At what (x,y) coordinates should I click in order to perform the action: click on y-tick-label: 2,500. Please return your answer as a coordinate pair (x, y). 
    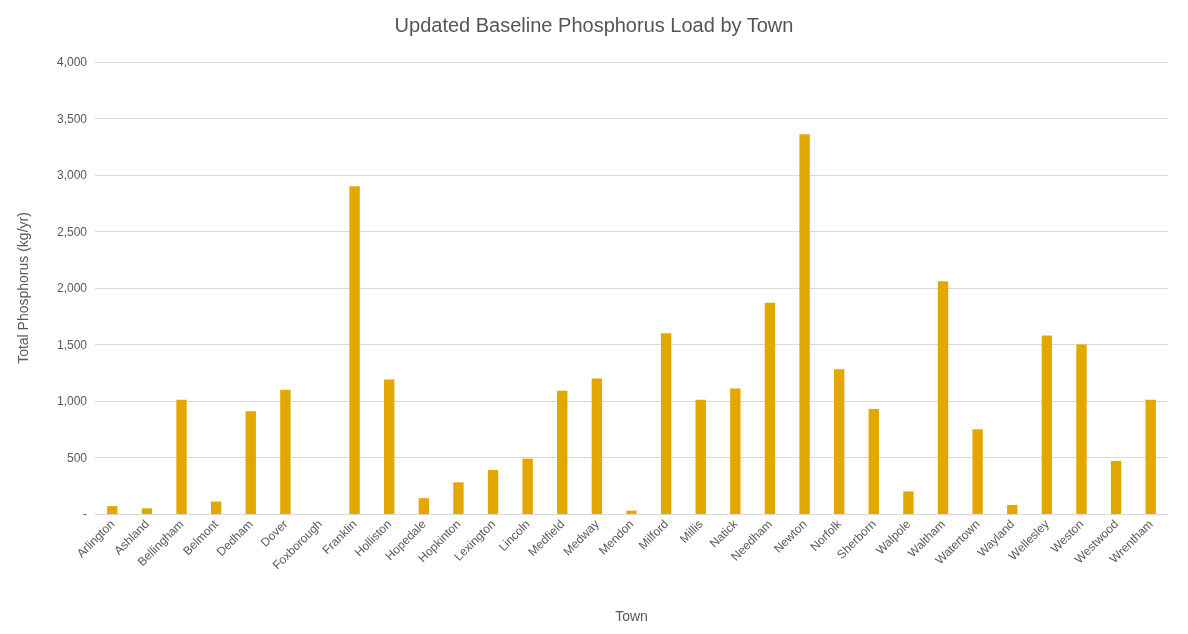
    Looking at the image, I should click on (72, 231).